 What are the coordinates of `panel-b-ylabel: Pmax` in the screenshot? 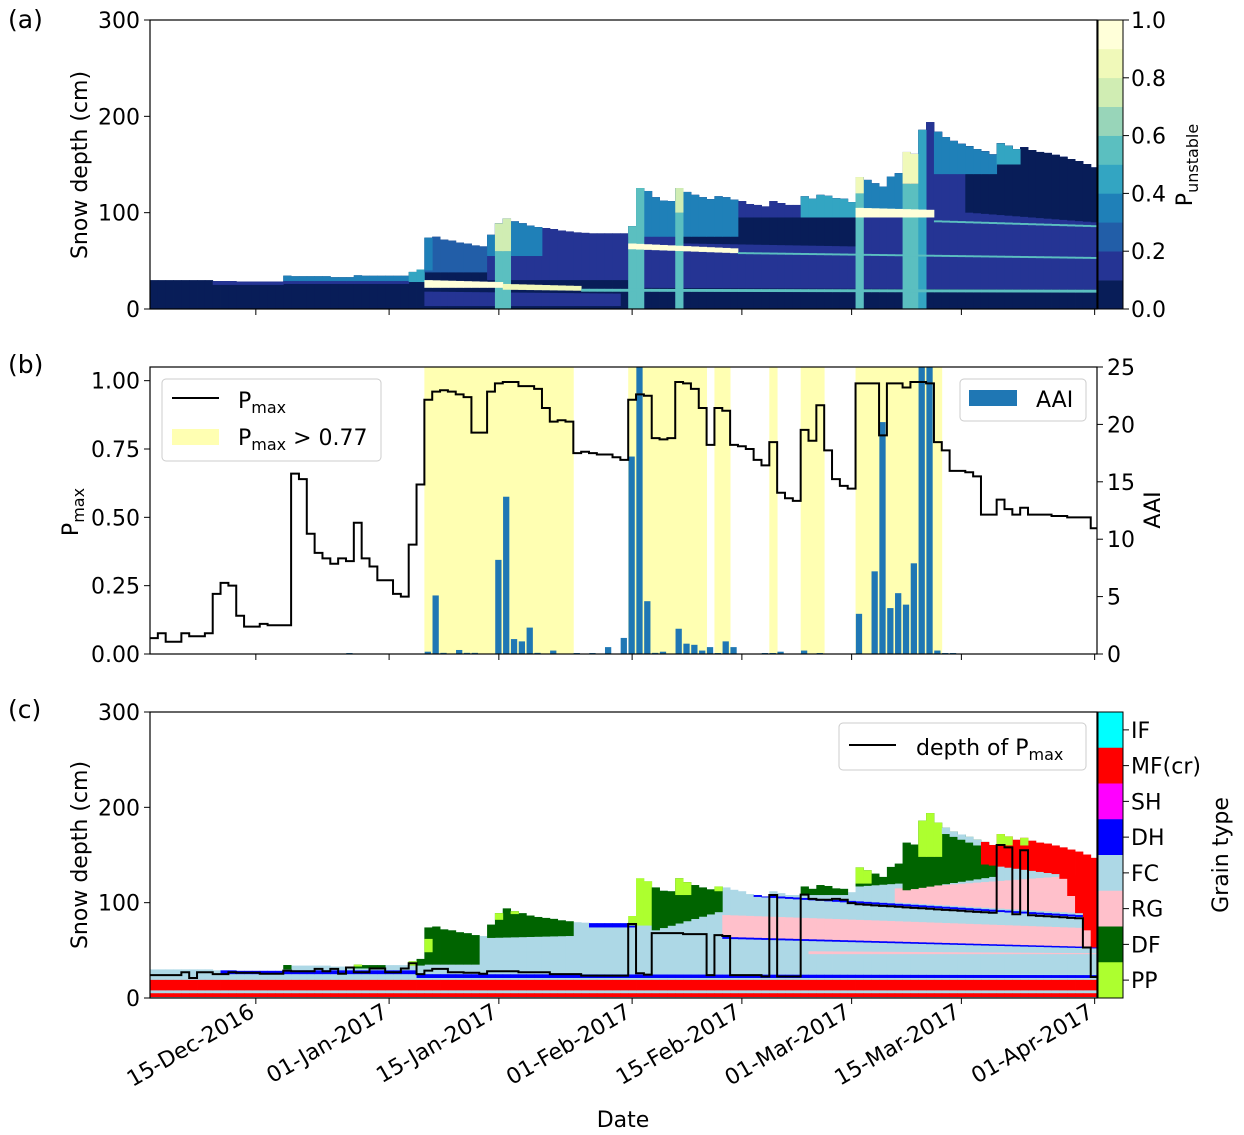 It's located at (73, 512).